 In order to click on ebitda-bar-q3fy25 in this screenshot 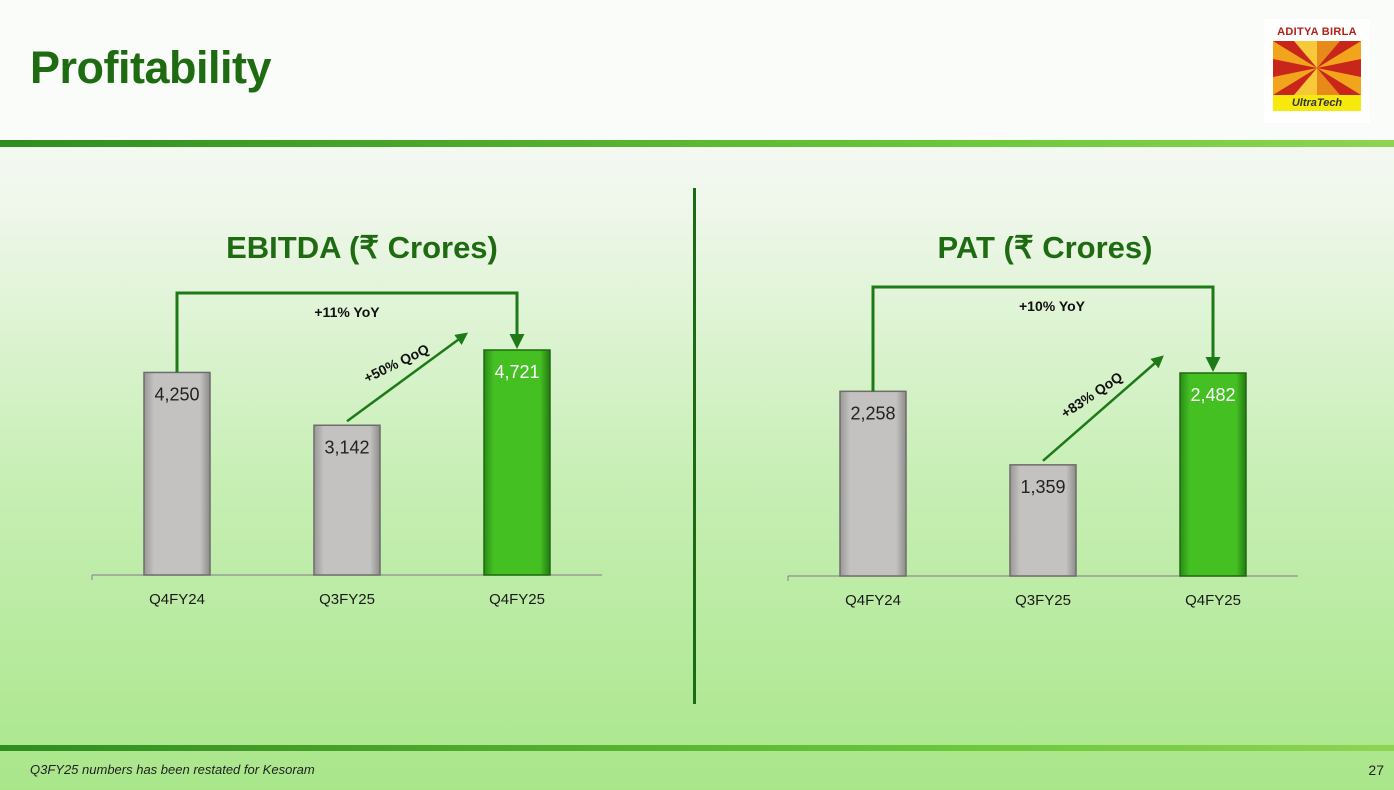, I will do `click(347, 500)`.